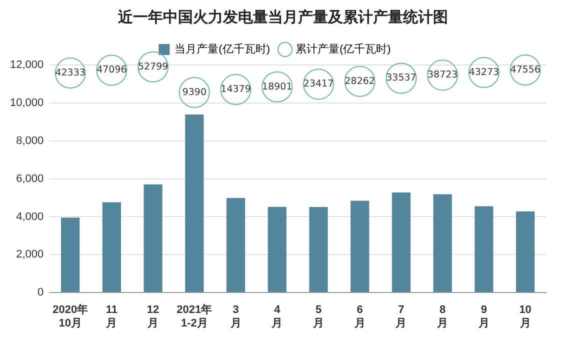 Image resolution: width=566 pixels, height=337 pixels. Describe the element at coordinates (153, 66) in the screenshot. I see `data-label: 52799` at that location.